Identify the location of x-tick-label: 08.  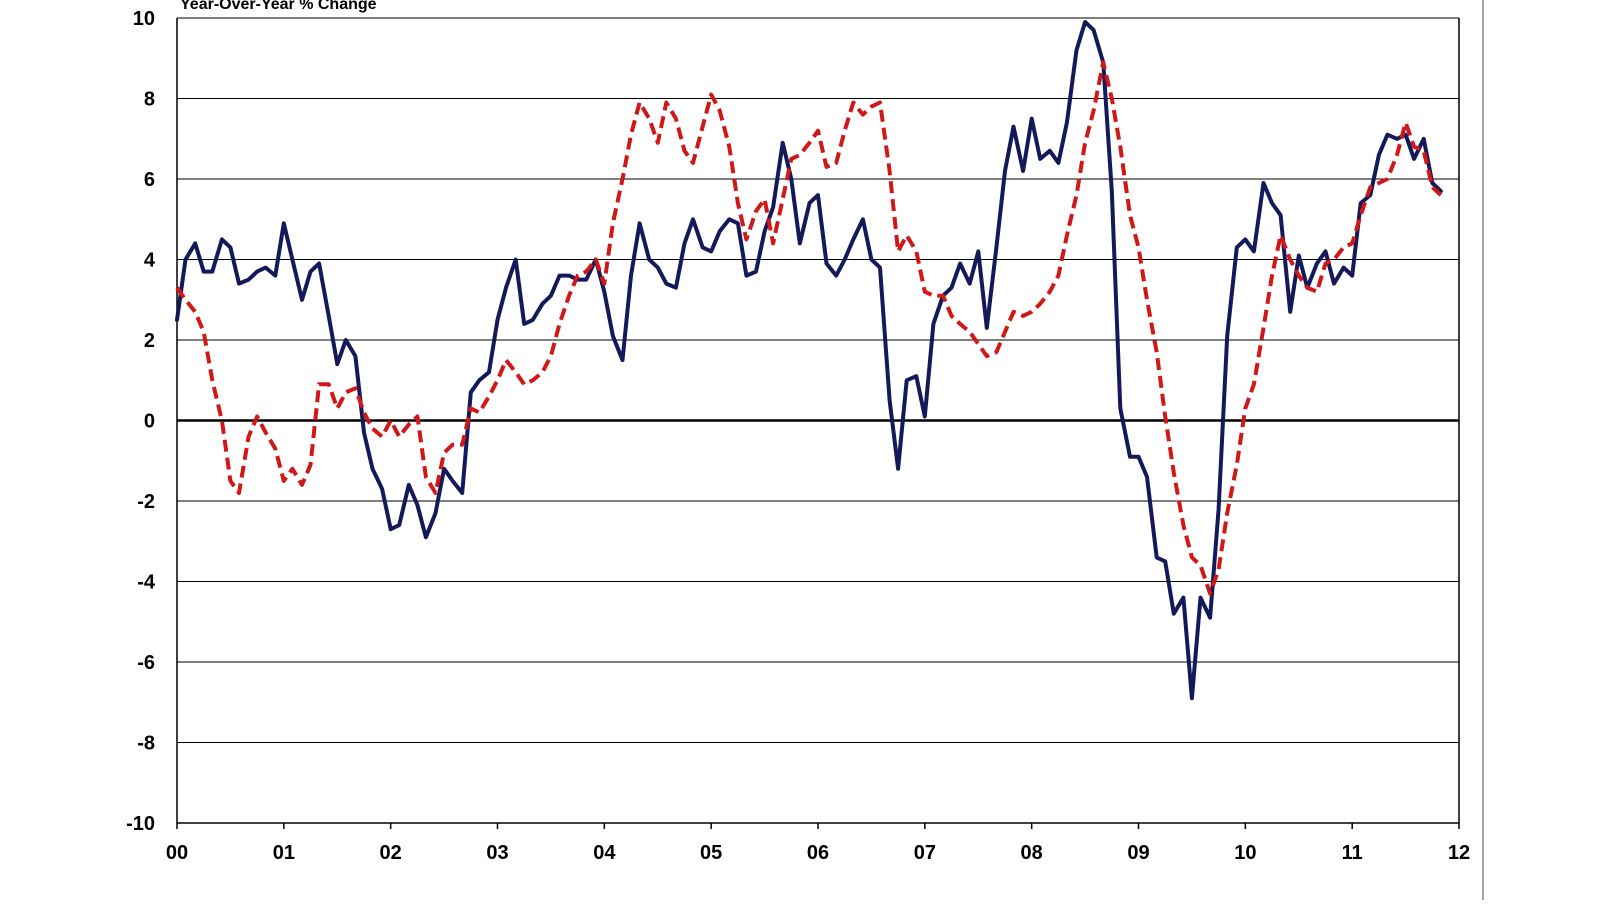
(1032, 853).